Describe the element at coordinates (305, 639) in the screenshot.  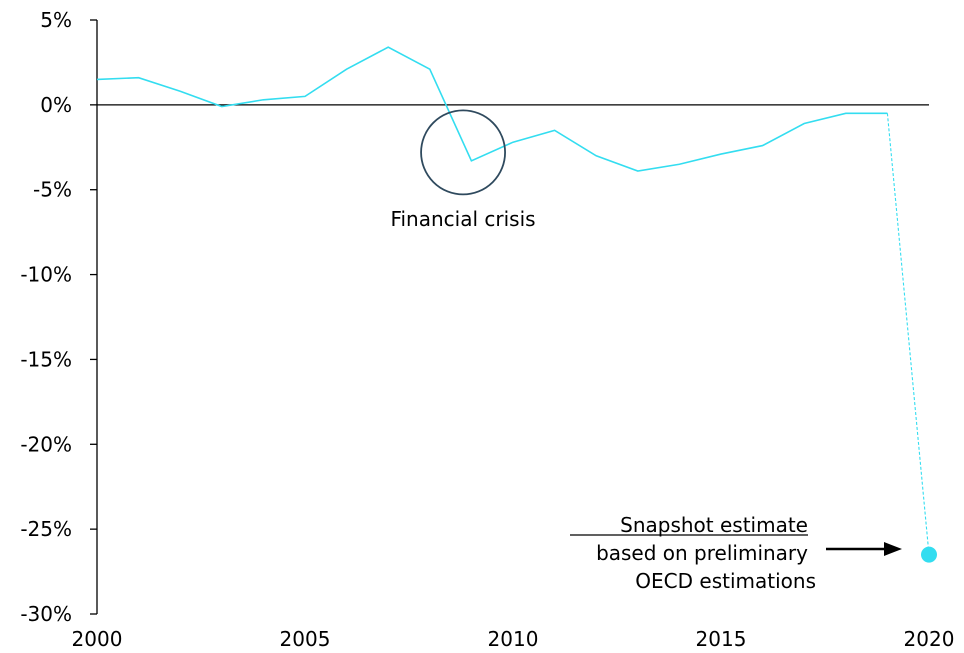
I see `x-tick-label: 2005` at that location.